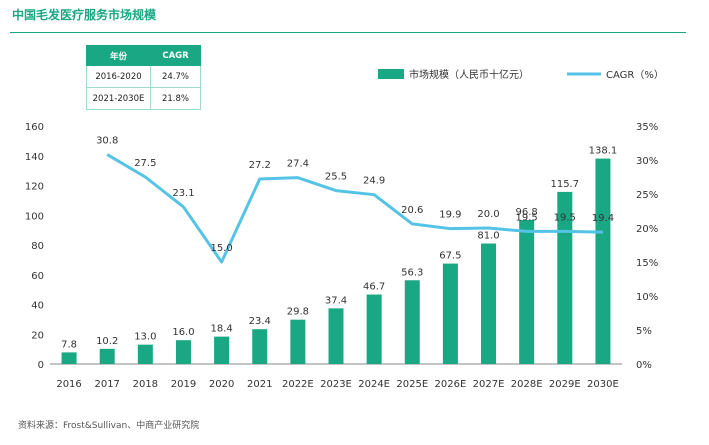 This screenshot has height=445, width=709. What do you see at coordinates (374, 287) in the screenshot?
I see `bar-data-label: 46.7` at bounding box center [374, 287].